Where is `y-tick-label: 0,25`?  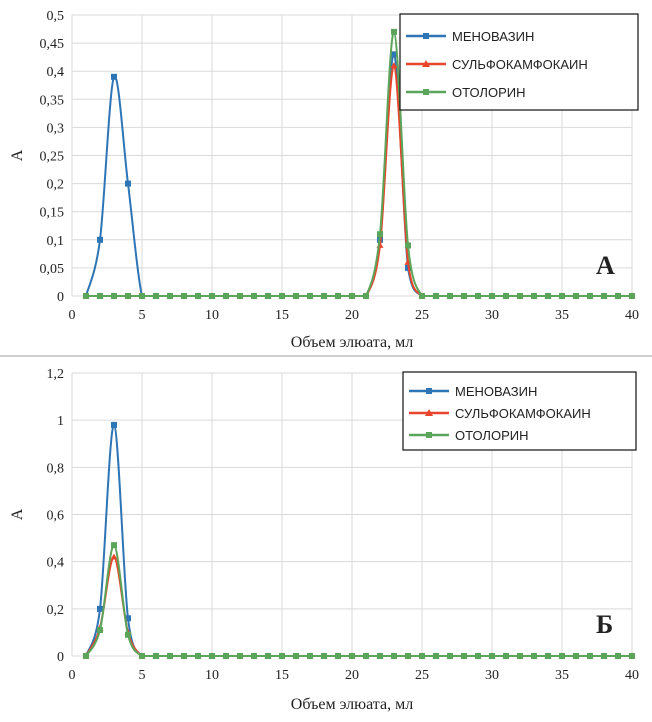 y-tick-label: 0,25 is located at coordinates (52, 157).